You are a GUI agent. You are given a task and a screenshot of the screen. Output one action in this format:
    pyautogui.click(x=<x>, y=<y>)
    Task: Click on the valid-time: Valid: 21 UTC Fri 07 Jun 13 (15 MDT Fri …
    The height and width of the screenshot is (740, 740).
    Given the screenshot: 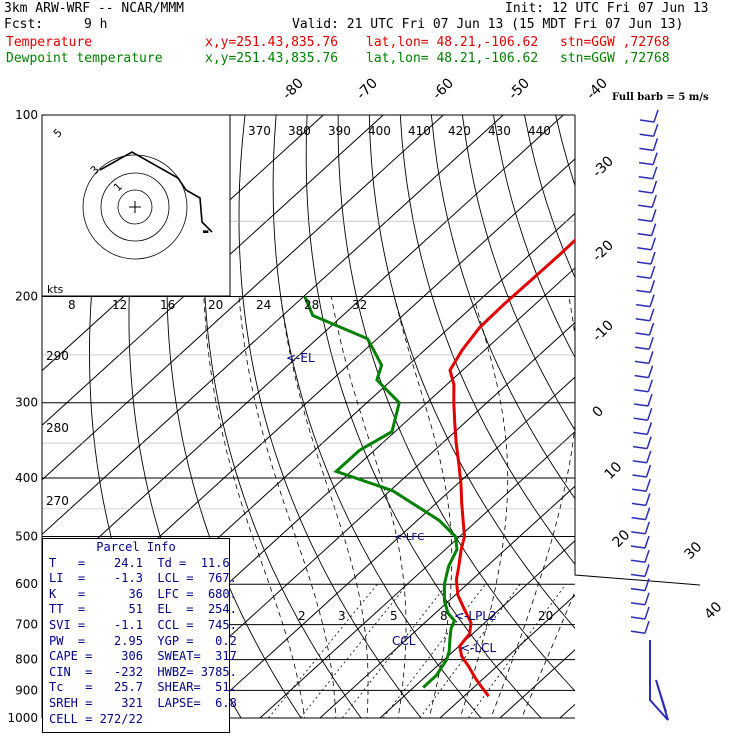 What is the action you would take?
    pyautogui.click(x=488, y=24)
    